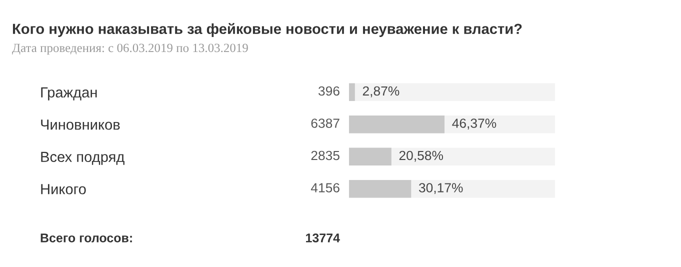 The width and height of the screenshot is (681, 267). What do you see at coordinates (69, 93) in the screenshot?
I see `y-tick-label: Граждан` at bounding box center [69, 93].